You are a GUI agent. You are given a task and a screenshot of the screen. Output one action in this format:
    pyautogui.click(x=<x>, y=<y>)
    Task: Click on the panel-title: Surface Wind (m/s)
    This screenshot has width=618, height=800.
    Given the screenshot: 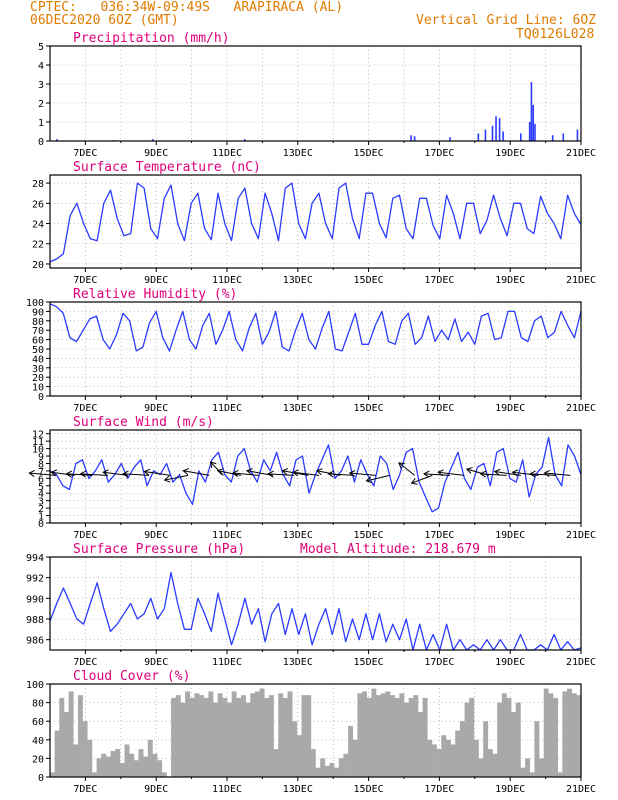 What is the action you would take?
    pyautogui.click(x=143, y=422)
    